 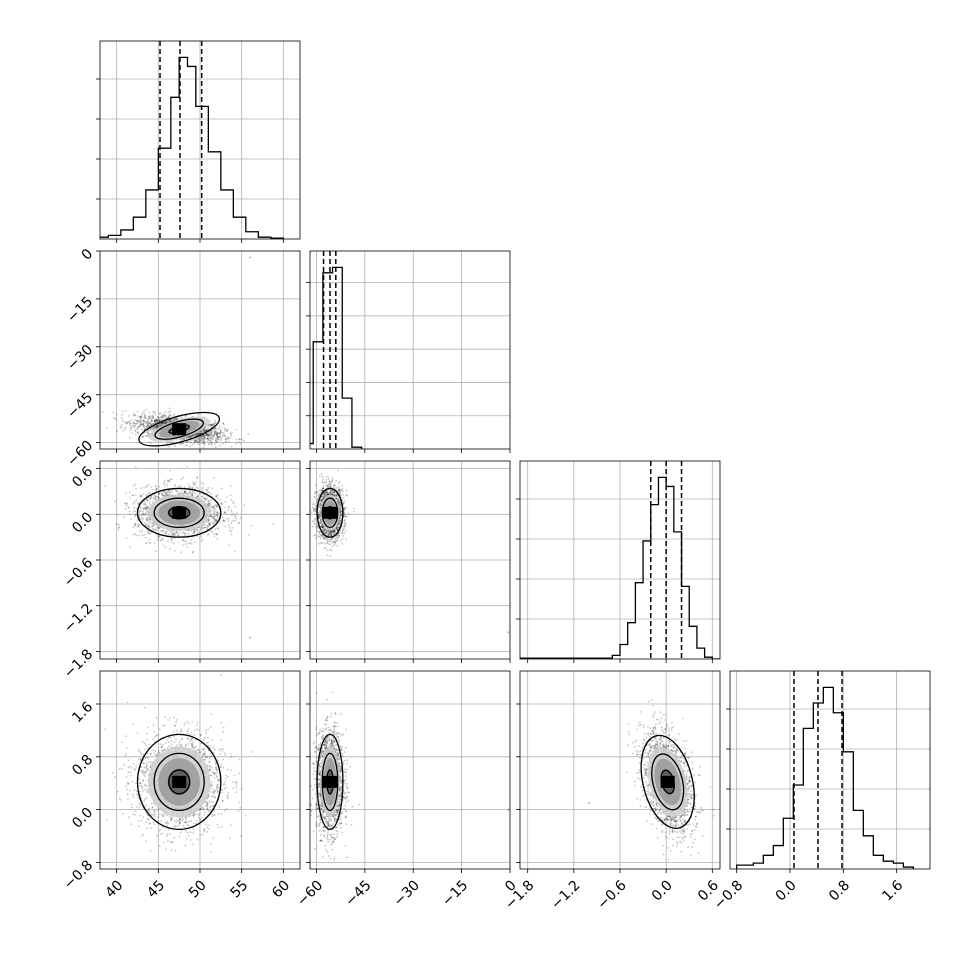 What do you see at coordinates (78, 663) in the screenshot?
I see `y-tick-label: −1.8` at bounding box center [78, 663].